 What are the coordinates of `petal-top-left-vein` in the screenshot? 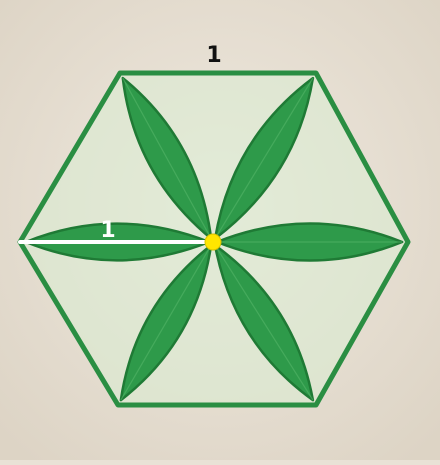 It's located at (167, 158).